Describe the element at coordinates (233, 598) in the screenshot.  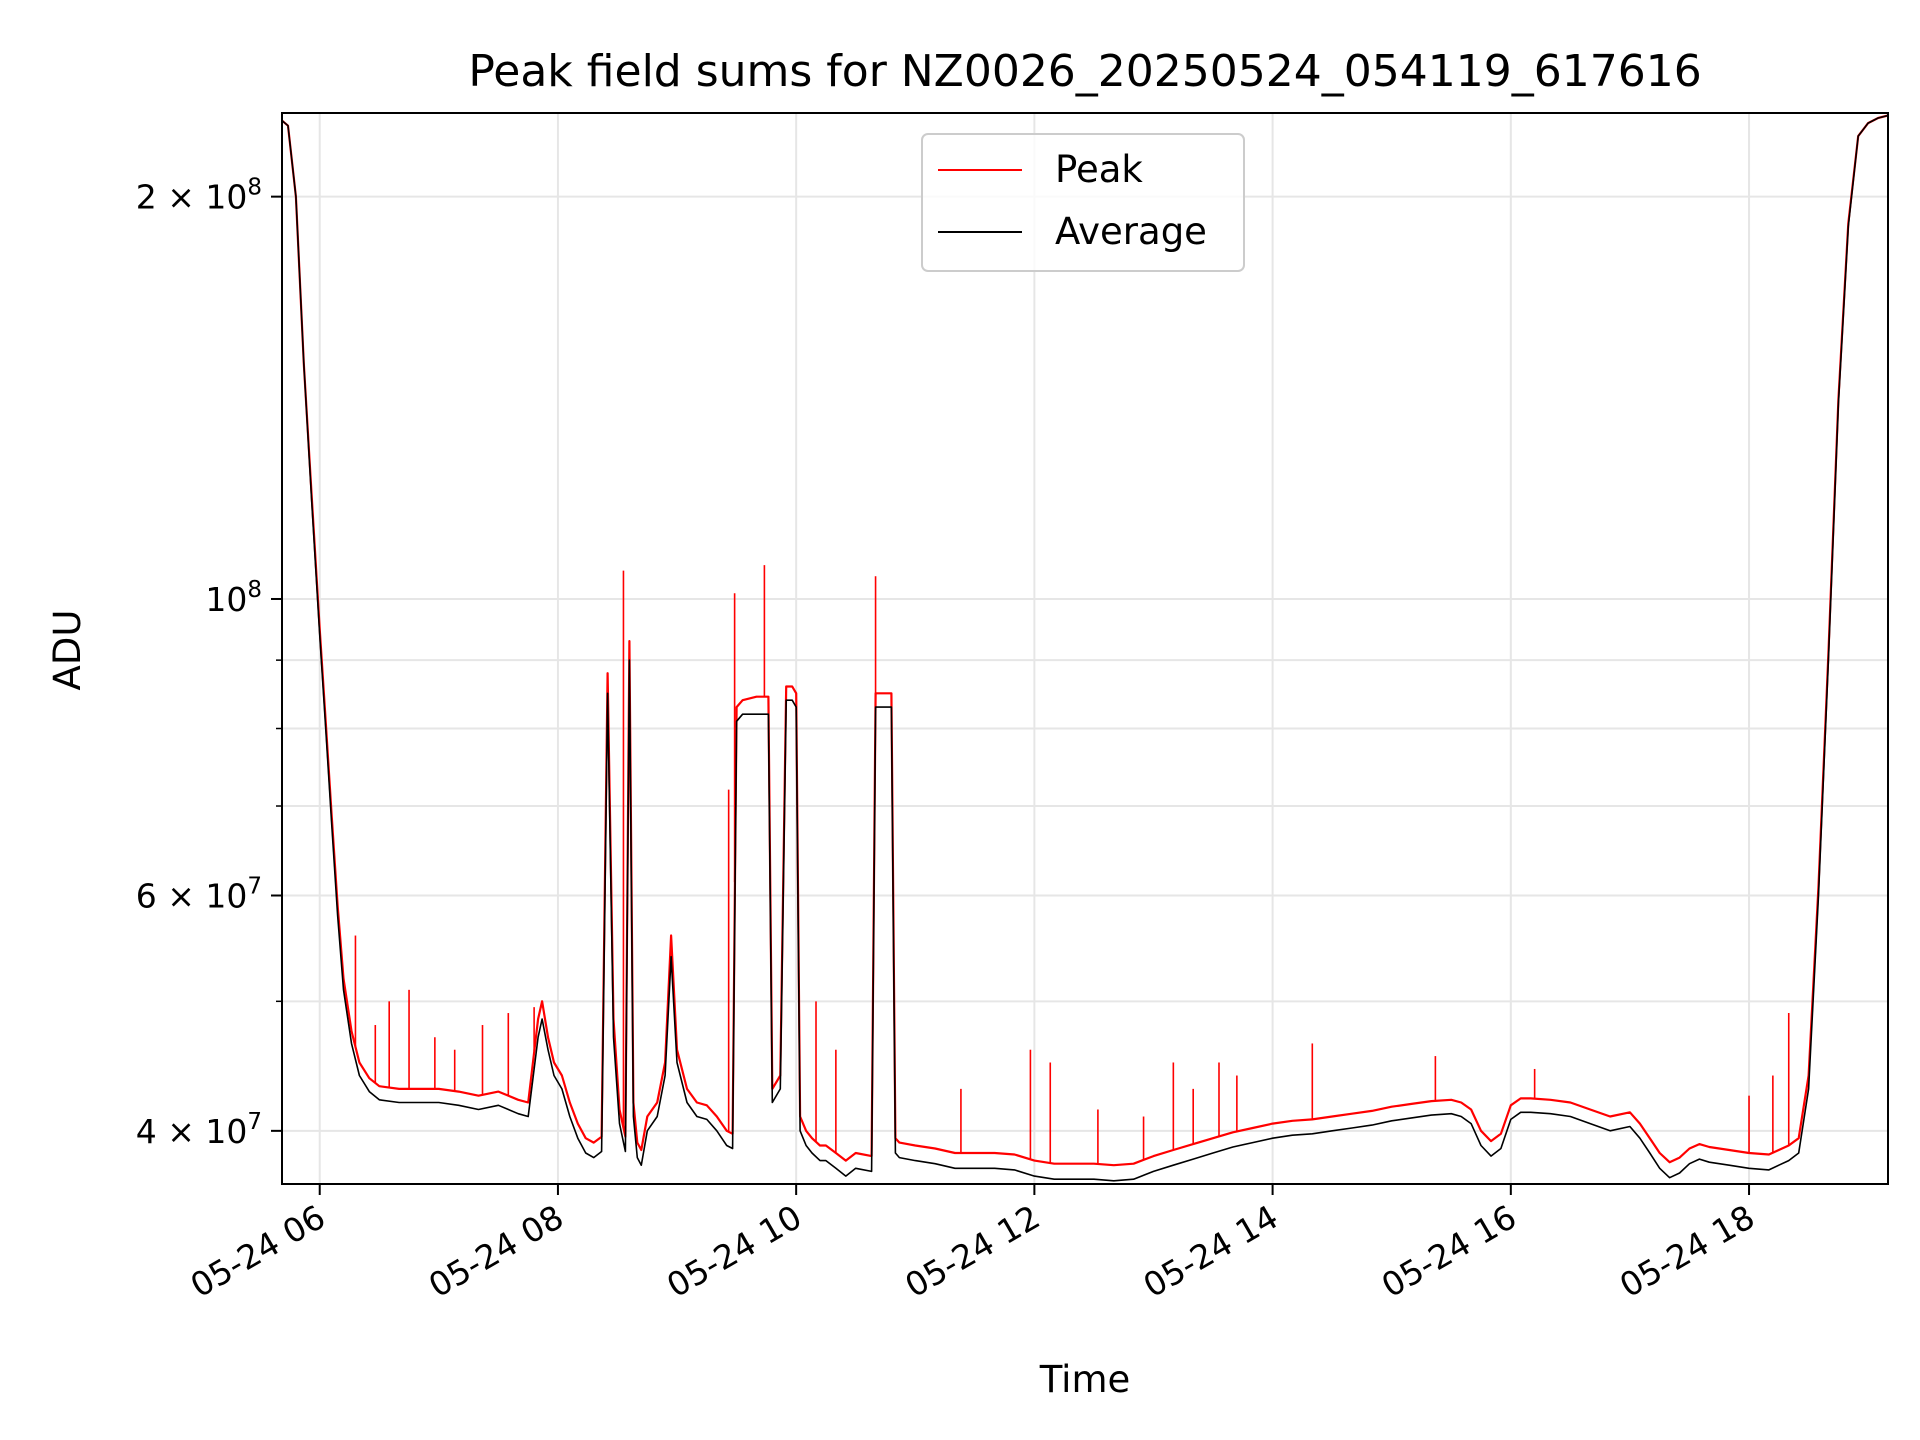
I see `y-tick-label: 108` at that location.